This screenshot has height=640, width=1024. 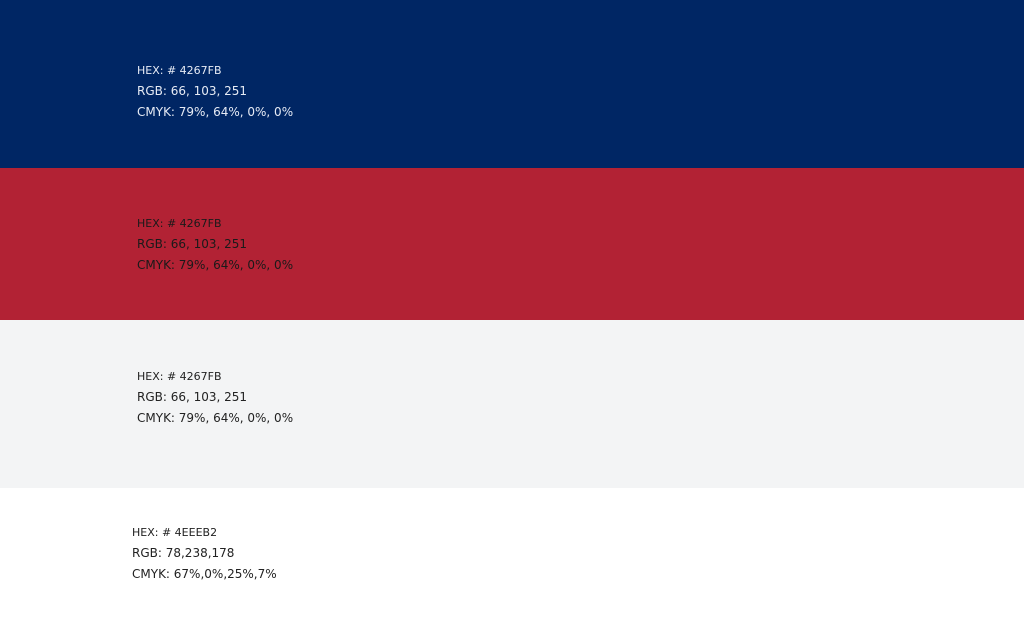 I want to click on cmyk-label: CMYK: 67%,0%,25%,7%, so click(x=204, y=574).